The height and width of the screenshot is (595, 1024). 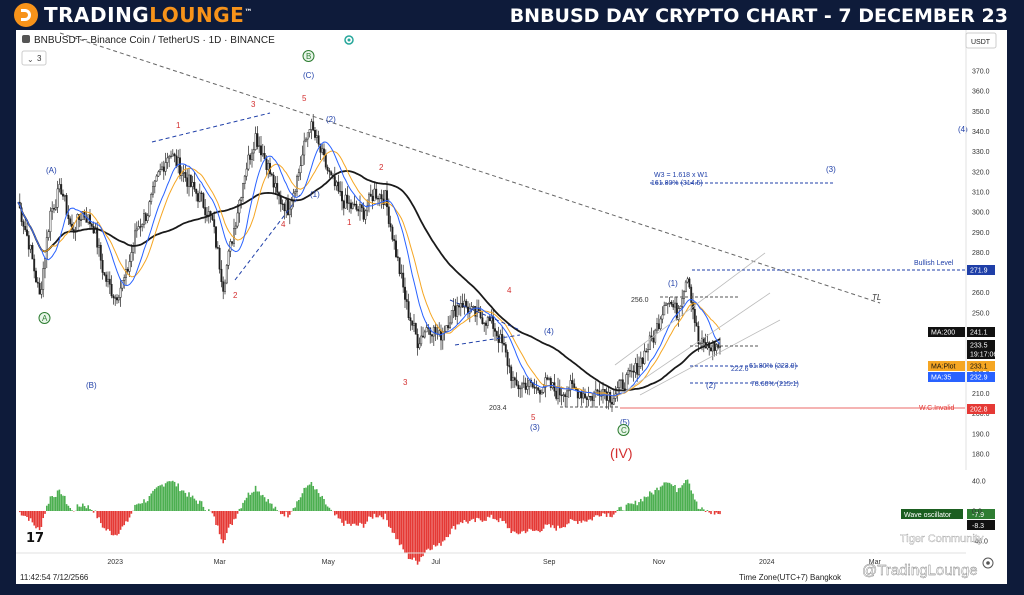 I want to click on currency-button, so click(x=981, y=40).